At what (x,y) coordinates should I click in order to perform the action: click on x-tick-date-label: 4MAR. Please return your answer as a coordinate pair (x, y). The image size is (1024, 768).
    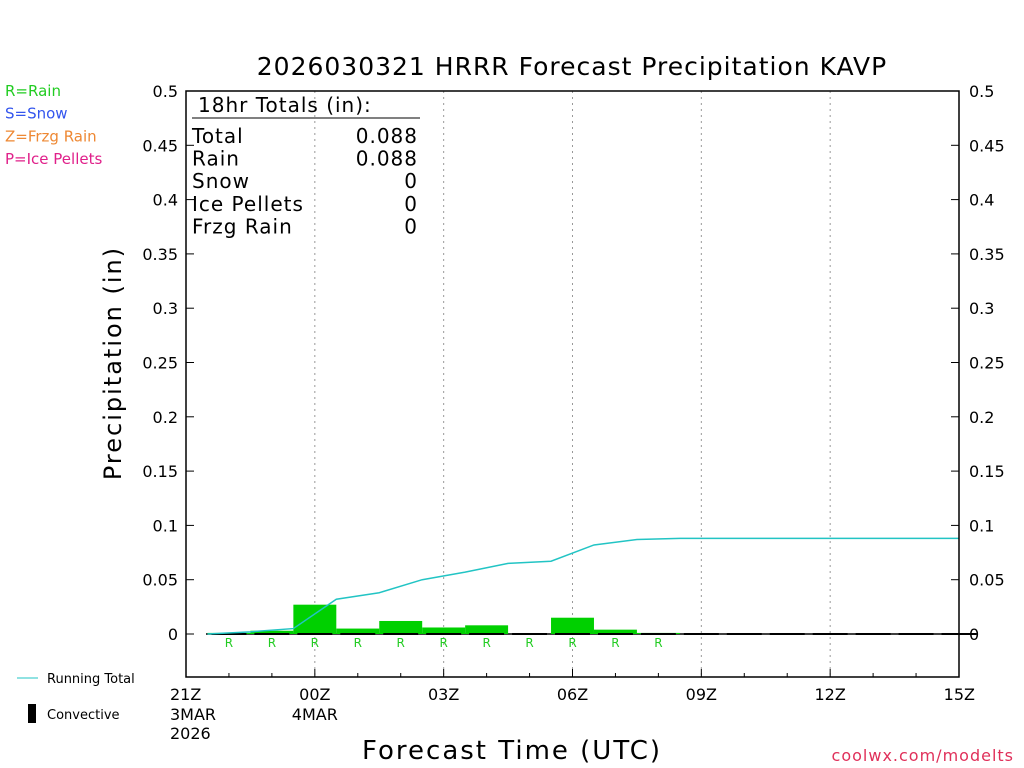
    Looking at the image, I should click on (315, 714).